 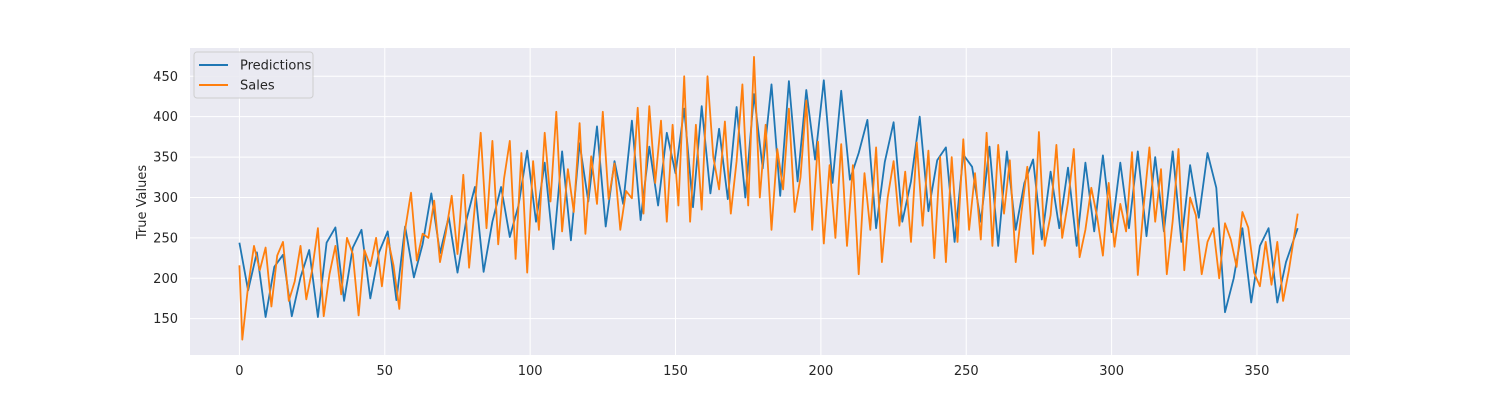 I want to click on y-tick-label: 200, so click(x=165, y=279).